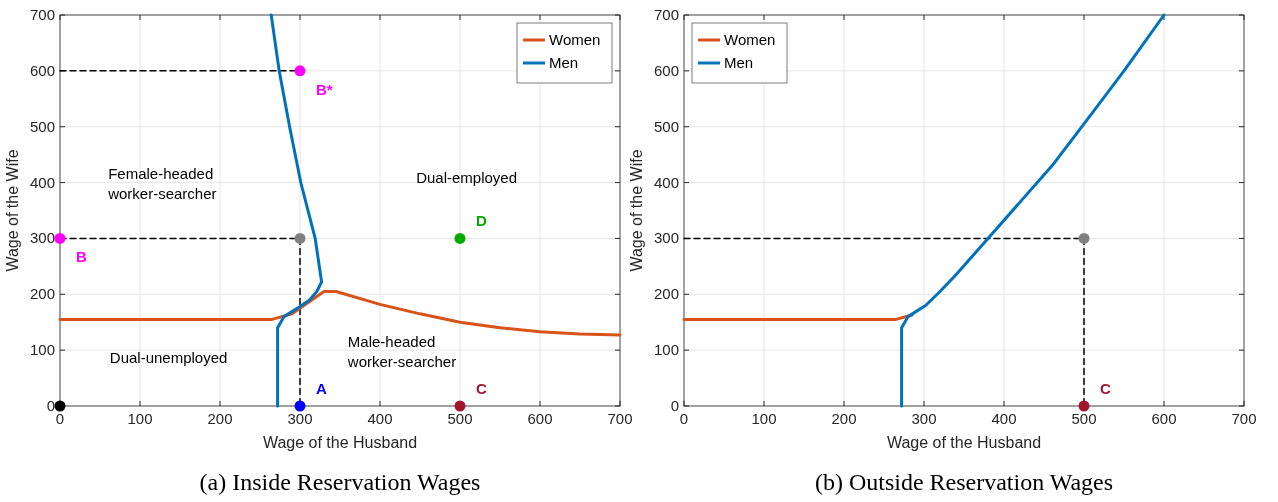 This screenshot has width=1278, height=502. Describe the element at coordinates (467, 178) in the screenshot. I see `annotation: Dual-employed` at that location.